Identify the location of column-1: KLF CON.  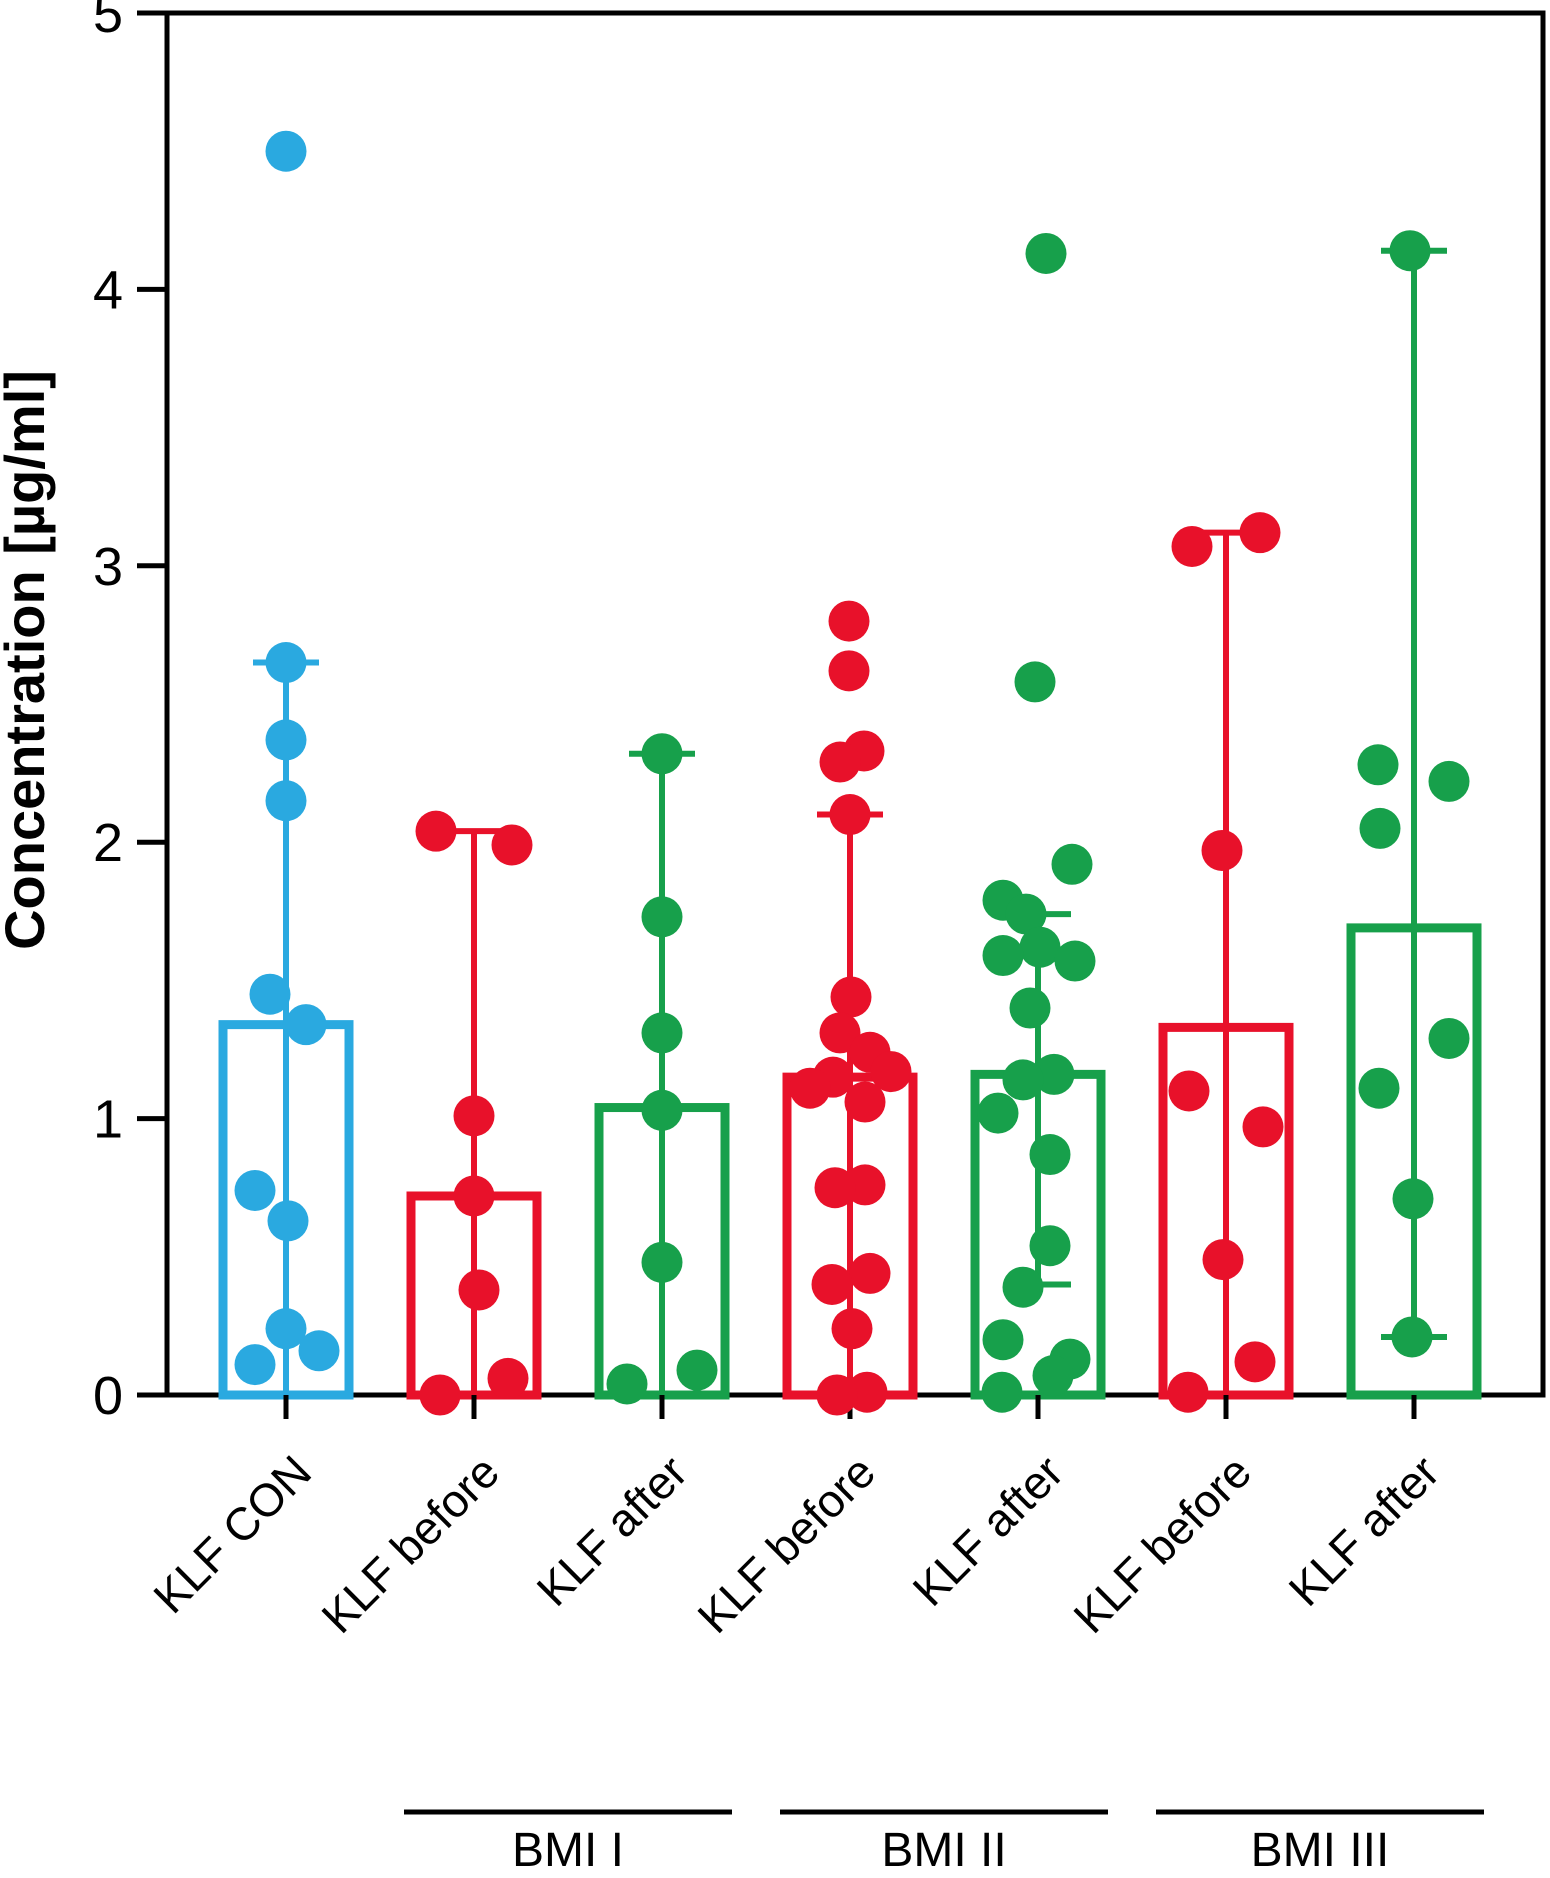
(248, 1141).